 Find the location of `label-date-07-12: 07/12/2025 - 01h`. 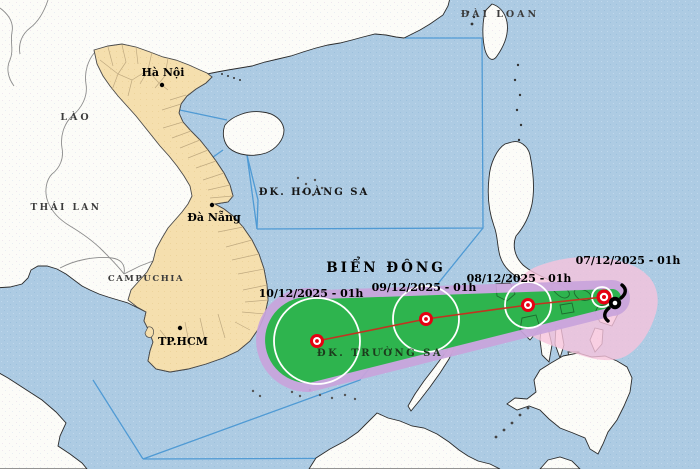

label-date-07-12: 07/12/2025 - 01h is located at coordinates (628, 260).